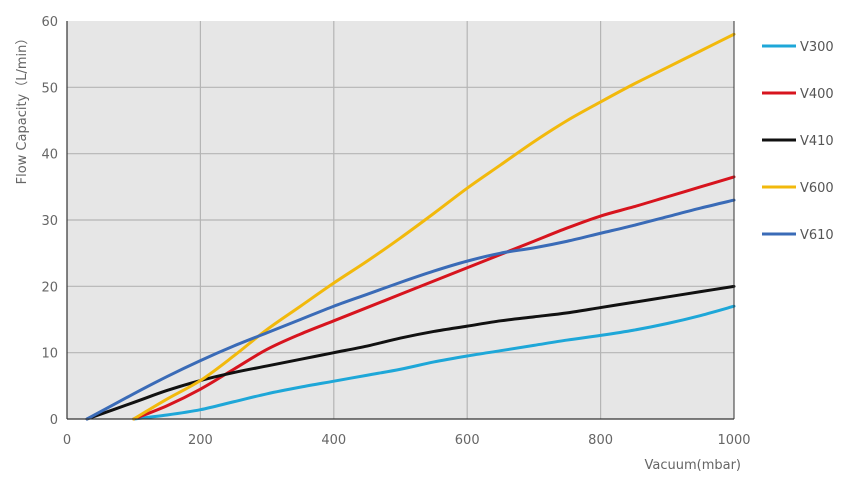  I want to click on x-tick-label: 600, so click(467, 440).